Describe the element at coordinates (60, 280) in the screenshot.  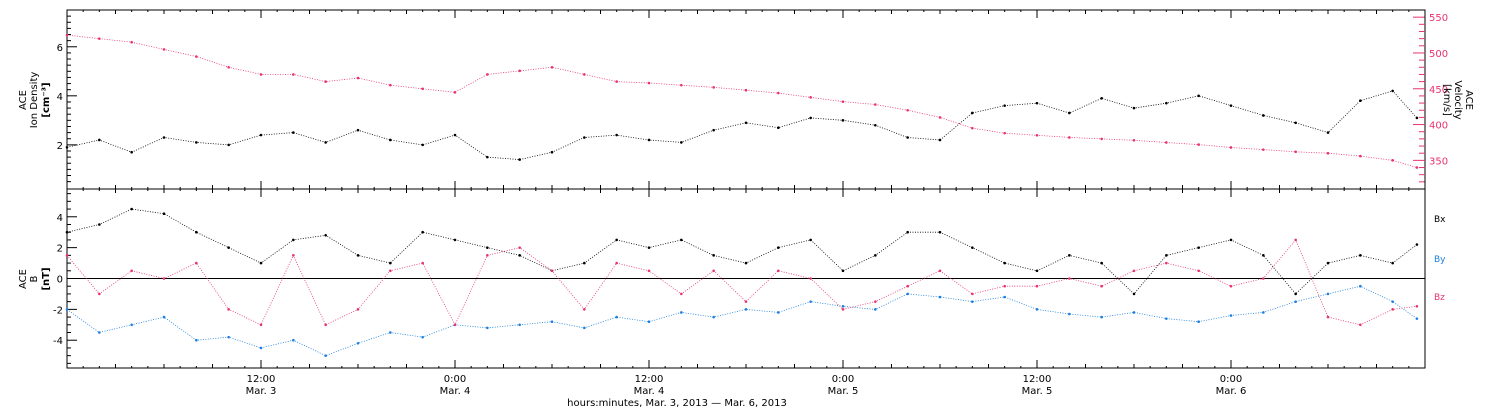
I see `field-tick-label: 0` at that location.